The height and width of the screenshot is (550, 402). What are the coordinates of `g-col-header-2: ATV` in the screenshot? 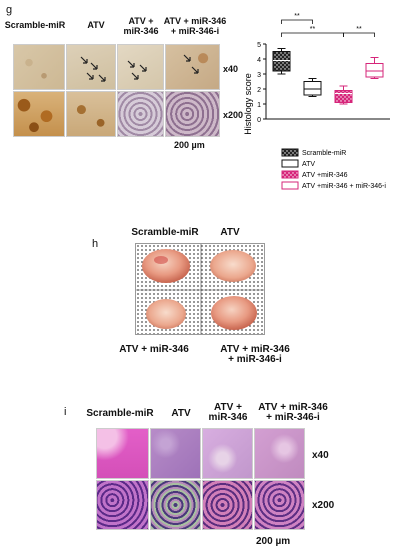 It's located at (96, 25).